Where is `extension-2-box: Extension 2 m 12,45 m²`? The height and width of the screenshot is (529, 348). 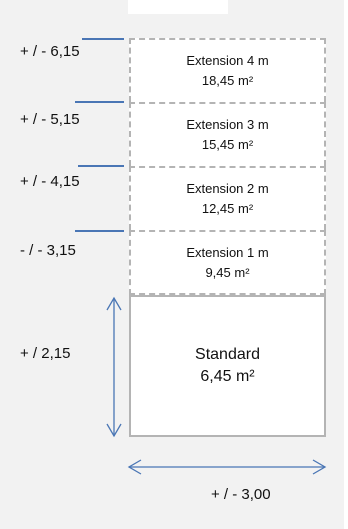
extension-2-box: Extension 2 m 12,45 m² is located at coordinates (227, 198).